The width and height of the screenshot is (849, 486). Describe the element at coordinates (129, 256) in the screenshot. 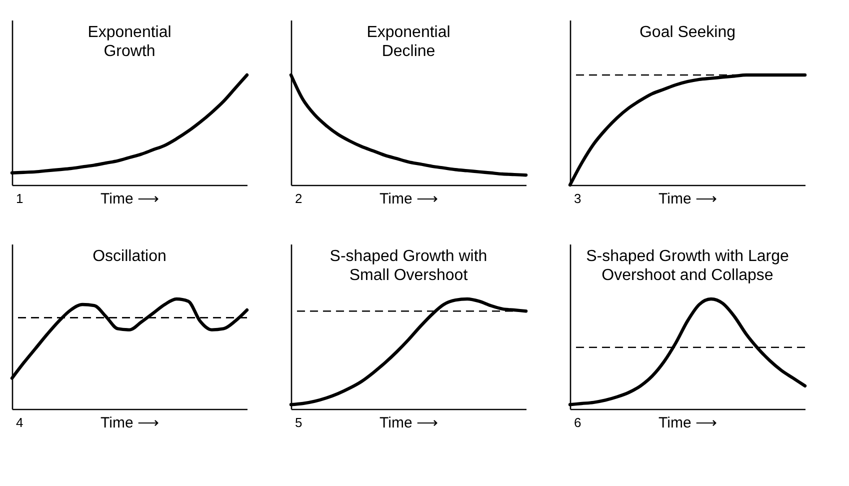

I see `chart-title: Oscillation` at that location.